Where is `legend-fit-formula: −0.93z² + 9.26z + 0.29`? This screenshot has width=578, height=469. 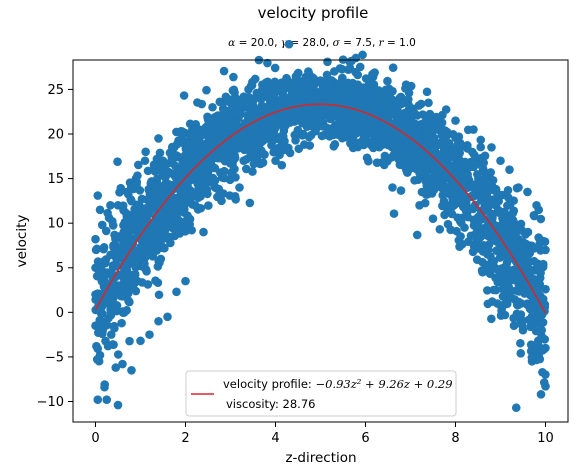 legend-fit-formula: −0.93z² + 9.26z + 0.29 is located at coordinates (383, 384).